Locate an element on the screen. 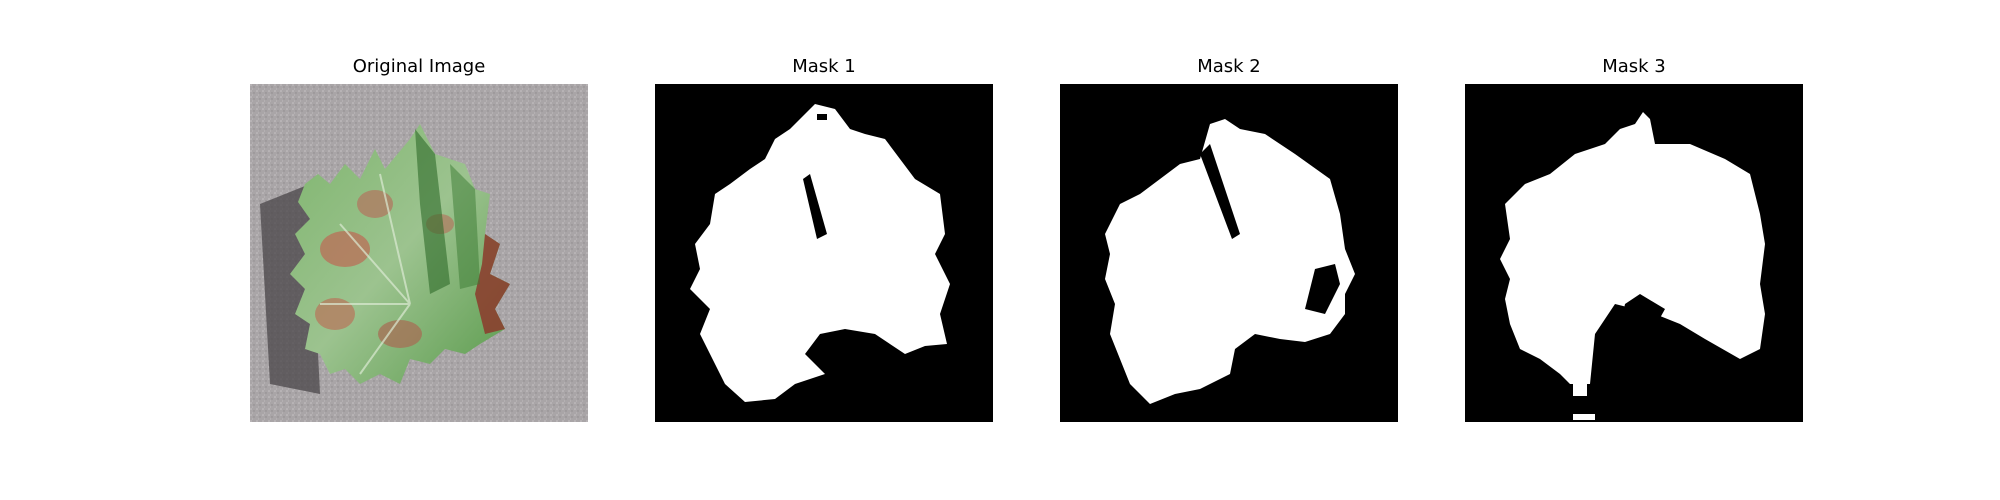  panel-title-mask-2: Mask 2 is located at coordinates (1229, 66).